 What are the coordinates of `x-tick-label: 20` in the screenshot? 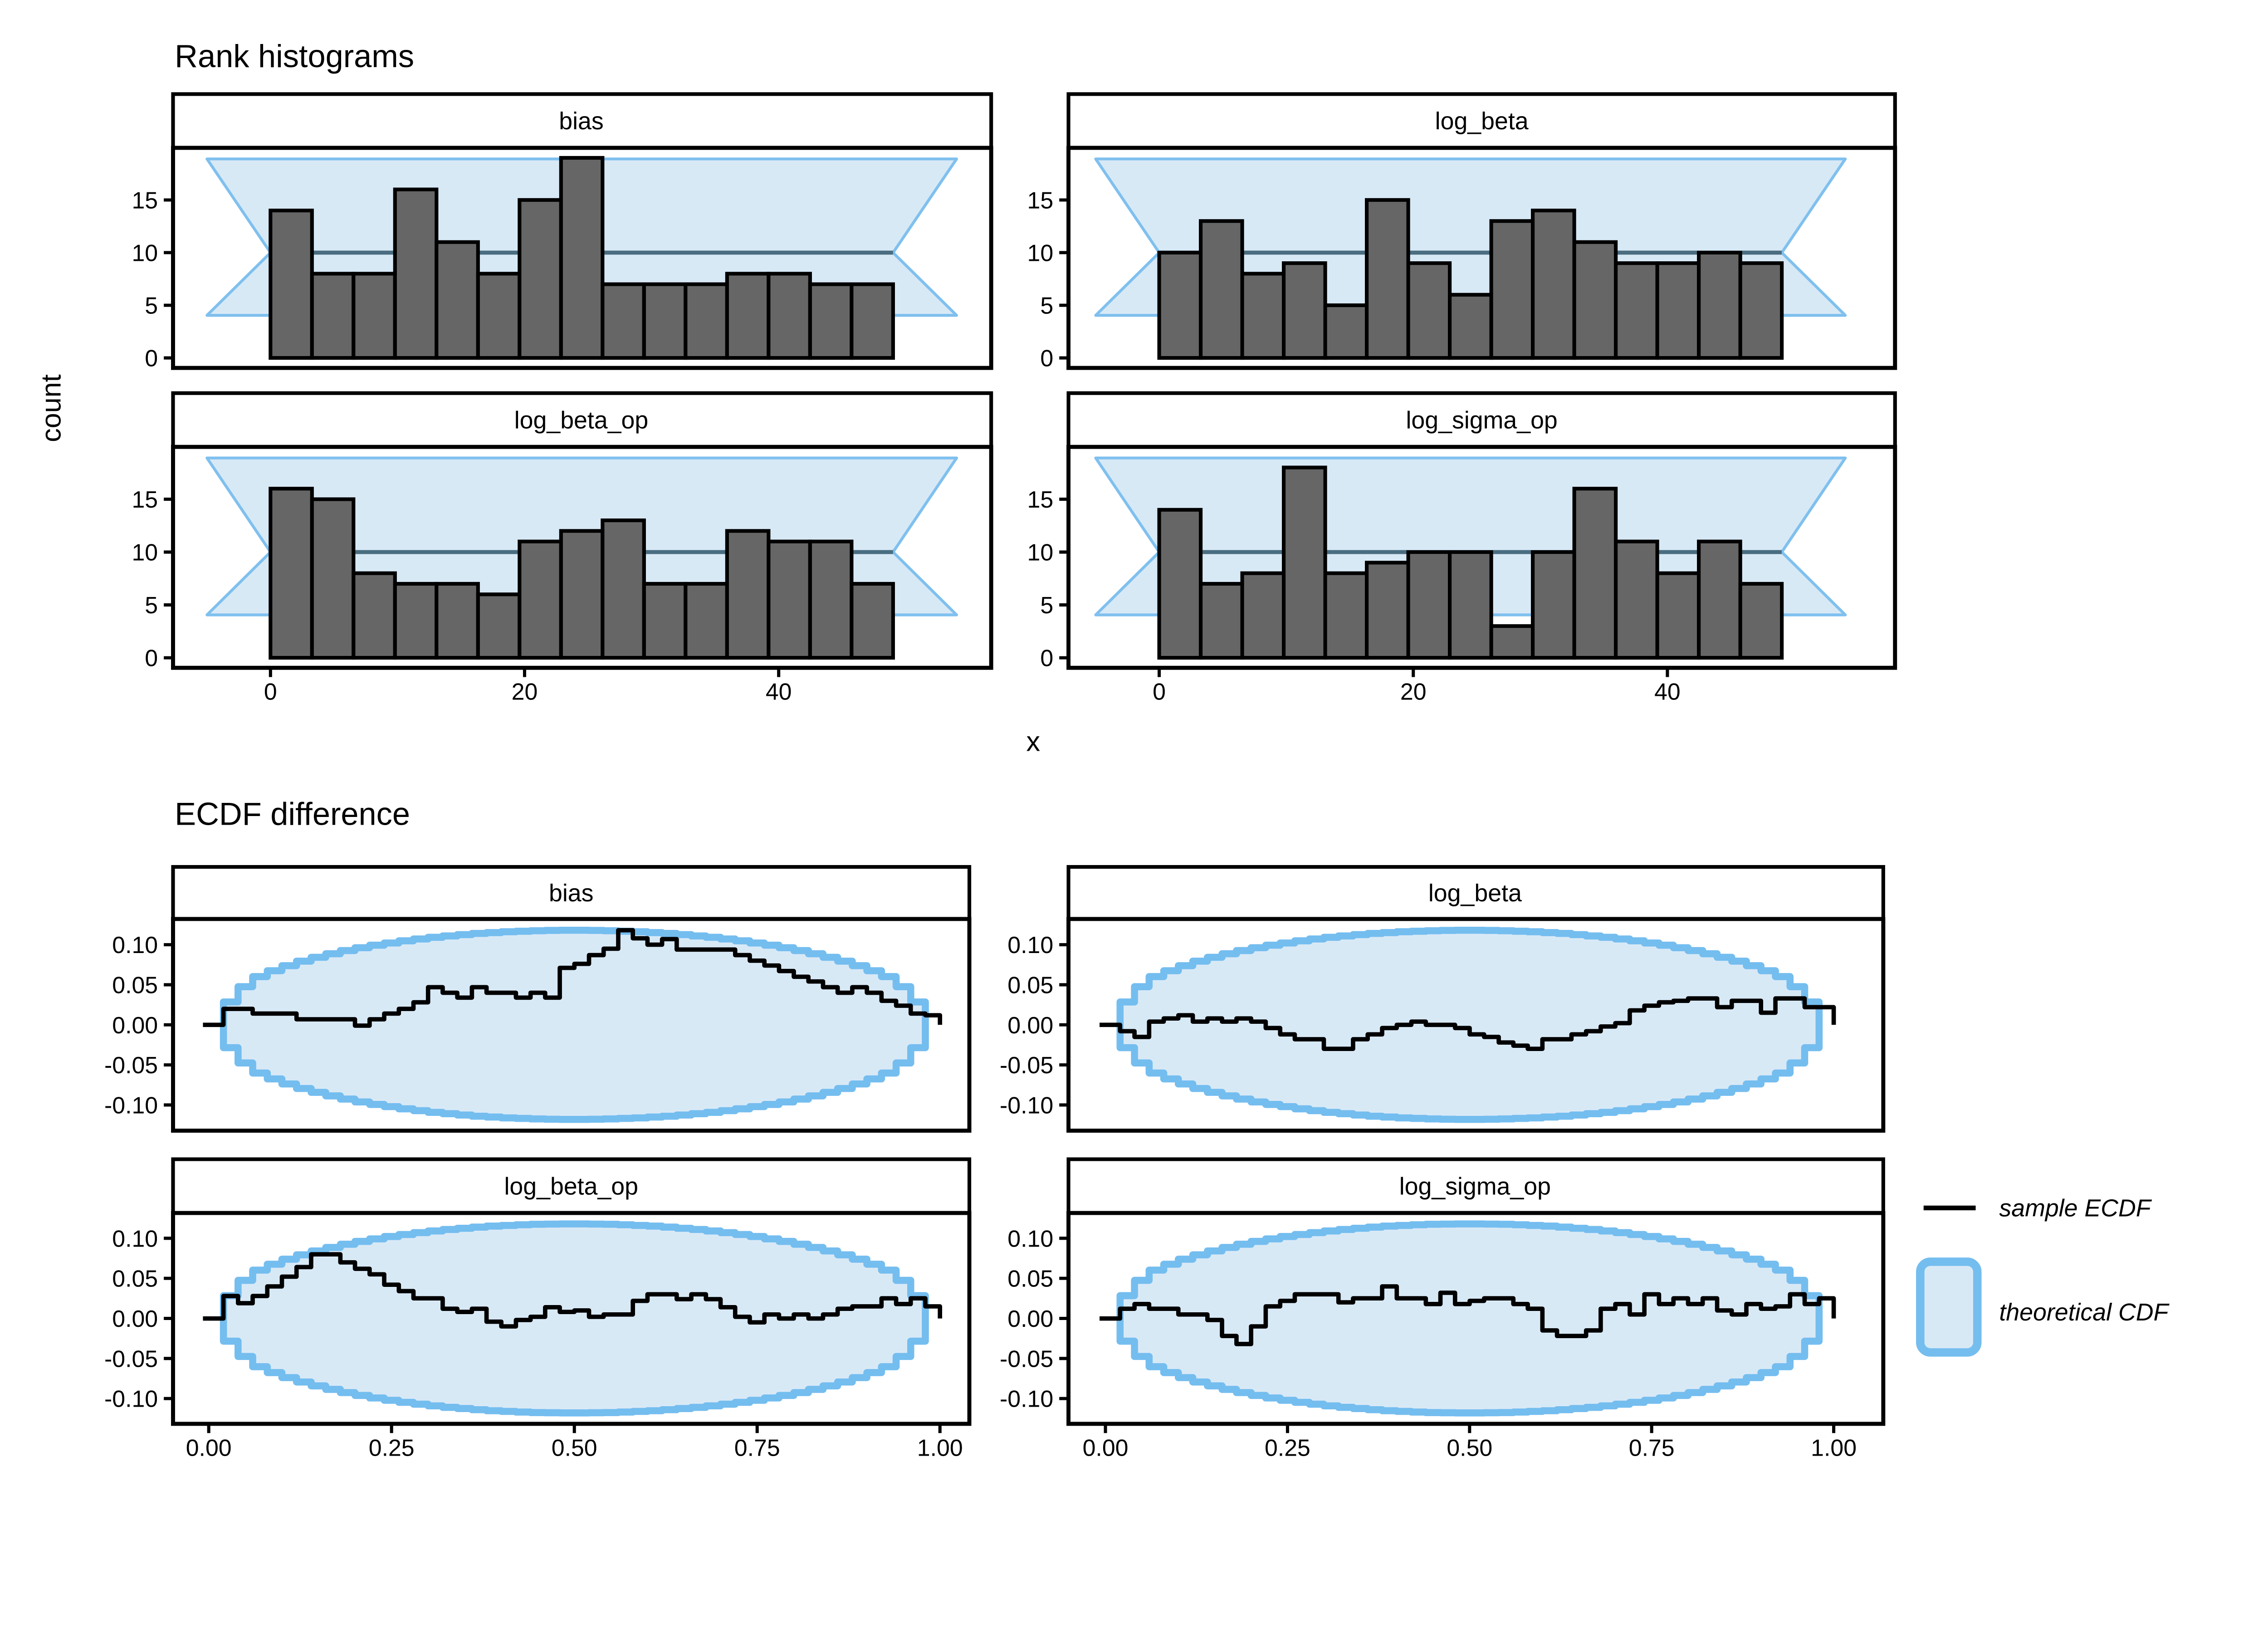 It's located at (1414, 692).